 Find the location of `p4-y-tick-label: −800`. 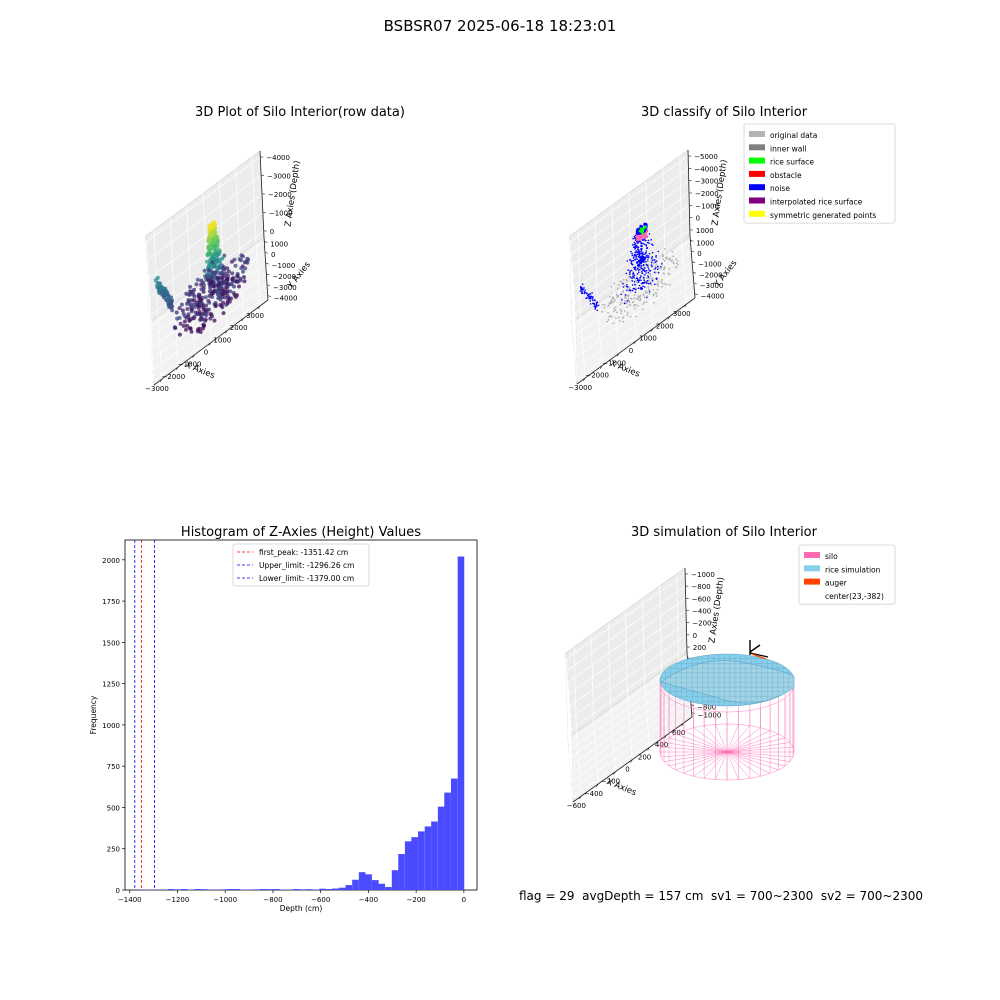

p4-y-tick-label: −800 is located at coordinates (706, 708).